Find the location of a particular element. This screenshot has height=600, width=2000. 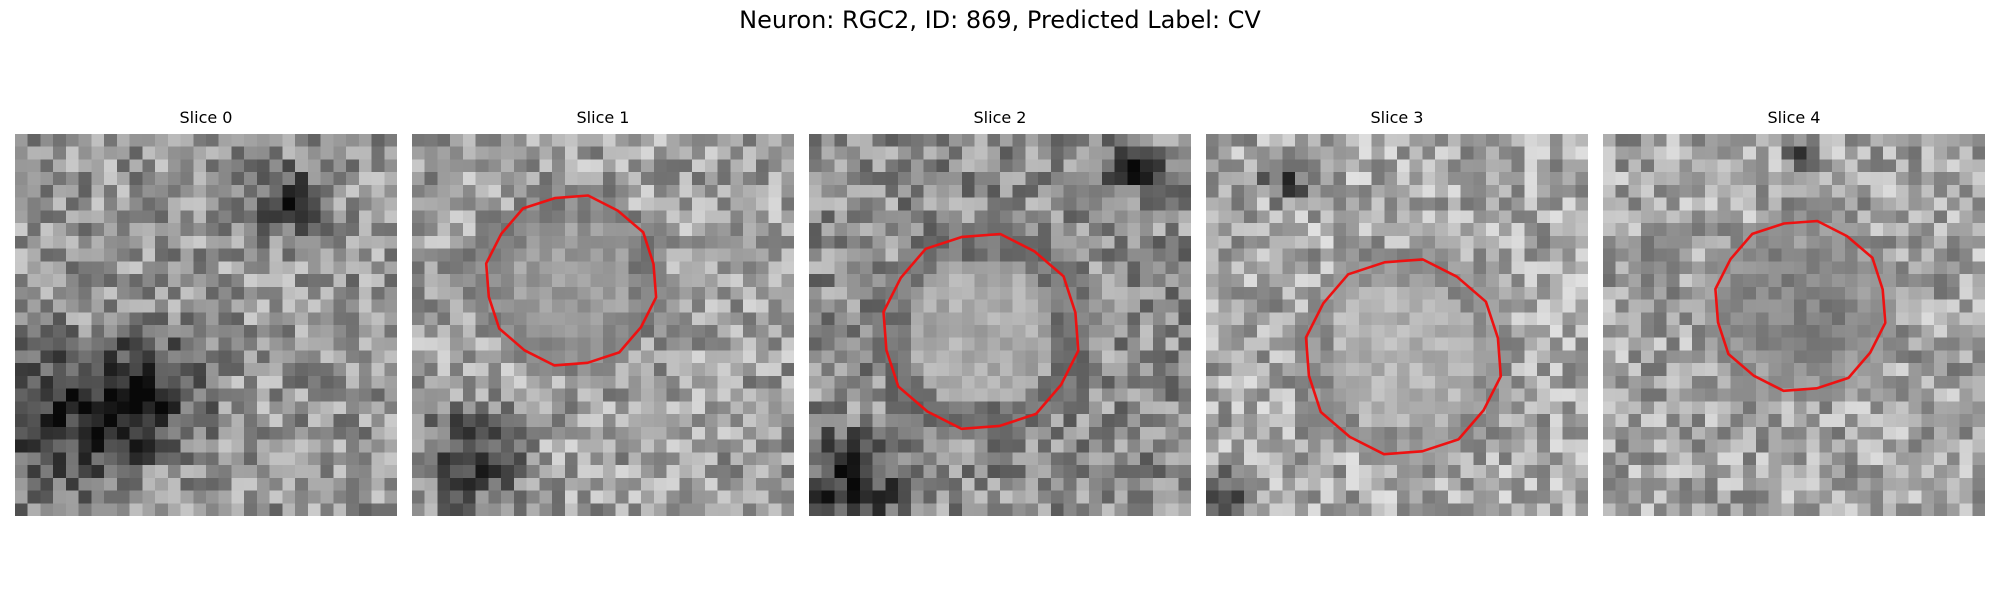

slice-title: Slice 0 is located at coordinates (206, 117).